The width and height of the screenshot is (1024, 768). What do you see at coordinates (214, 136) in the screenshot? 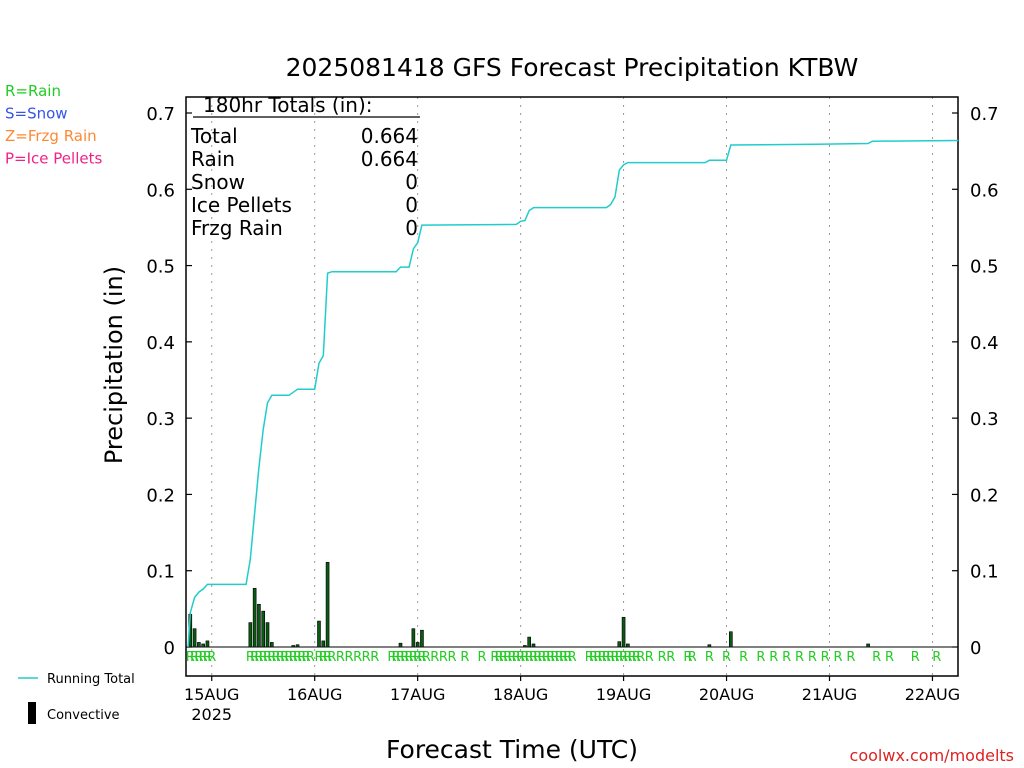
I see `totals-row-label: Total` at bounding box center [214, 136].